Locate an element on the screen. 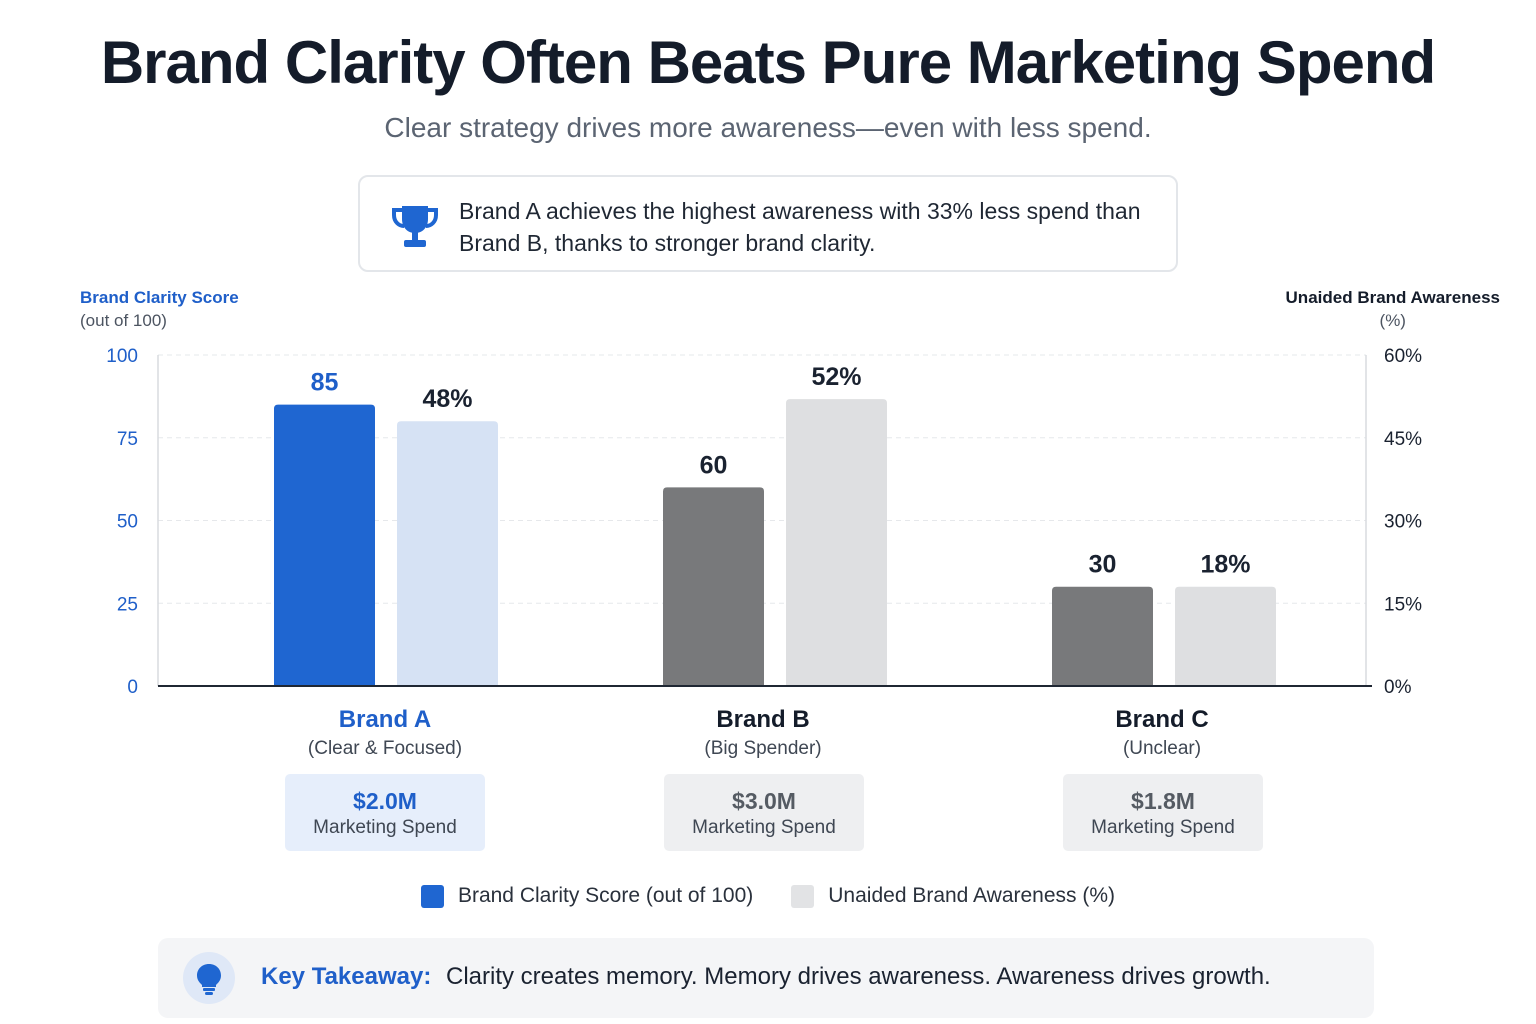 The image size is (1536, 1024). right-axis-tick-label: 15% is located at coordinates (1403, 604).